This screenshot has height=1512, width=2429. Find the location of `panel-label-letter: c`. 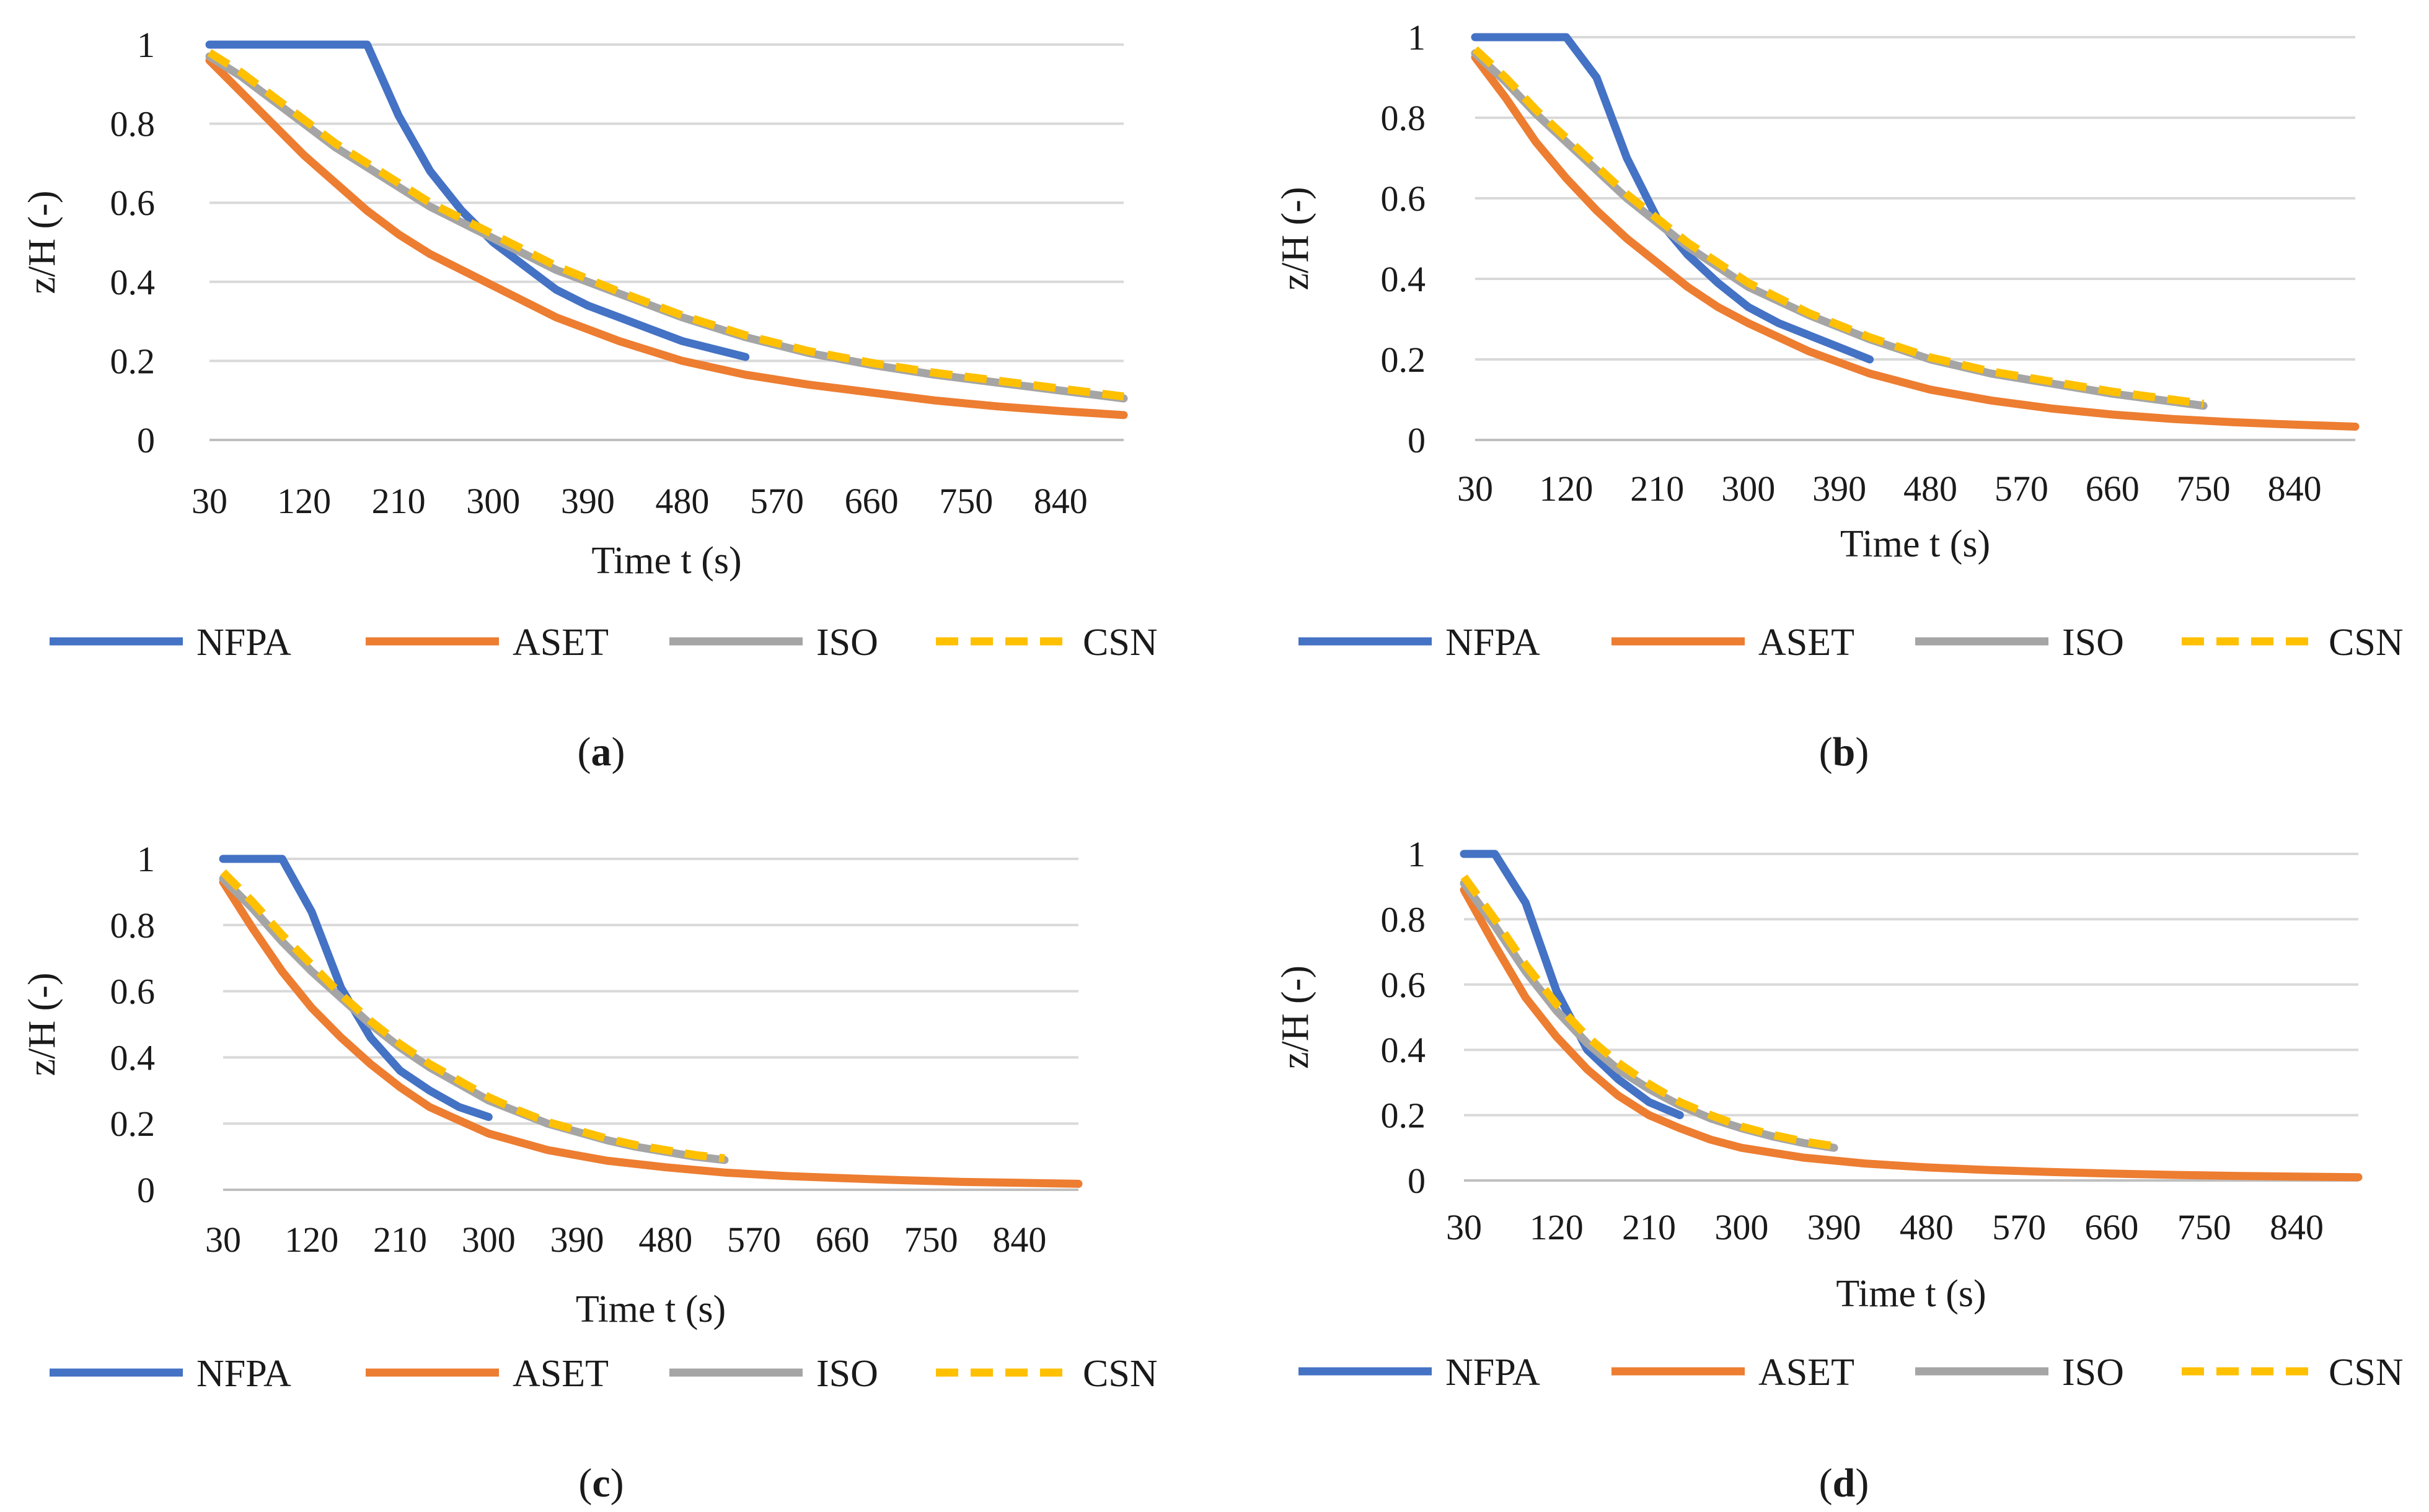

panel-label-letter: c is located at coordinates (601, 1483).